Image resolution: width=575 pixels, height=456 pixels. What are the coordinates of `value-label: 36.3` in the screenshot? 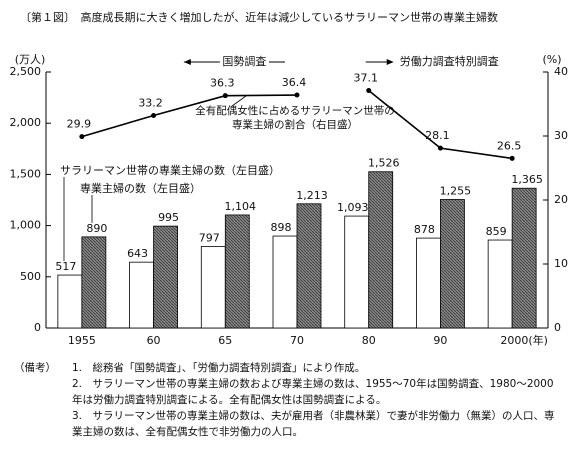 It's located at (222, 83).